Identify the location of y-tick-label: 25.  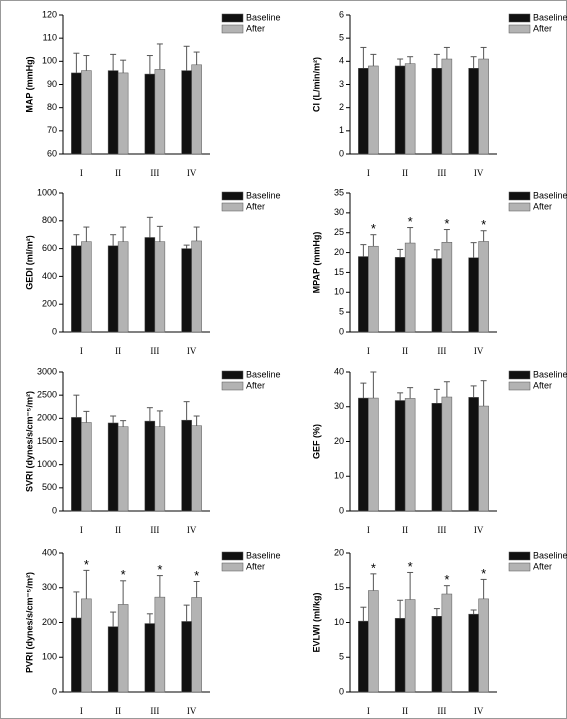
(339, 232).